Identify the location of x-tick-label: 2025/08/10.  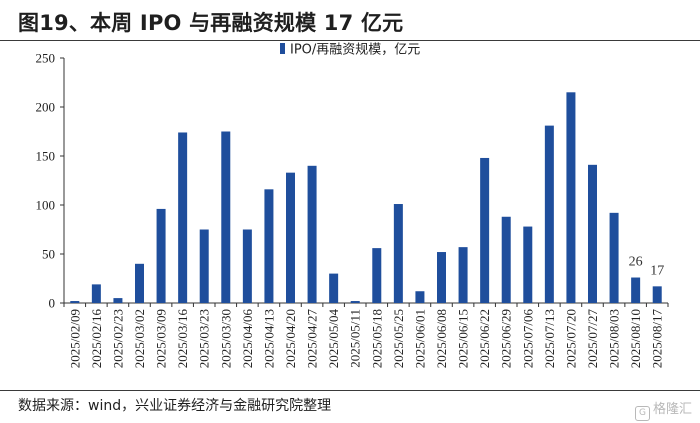
(635, 338).